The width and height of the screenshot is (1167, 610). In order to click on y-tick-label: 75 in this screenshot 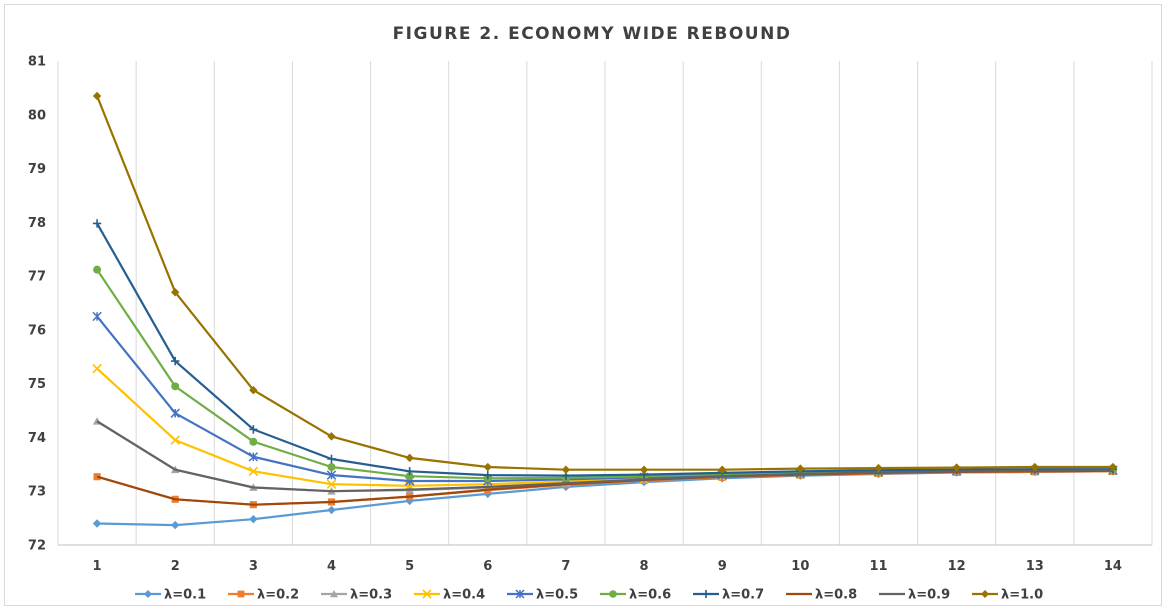, I will do `click(37, 384)`.